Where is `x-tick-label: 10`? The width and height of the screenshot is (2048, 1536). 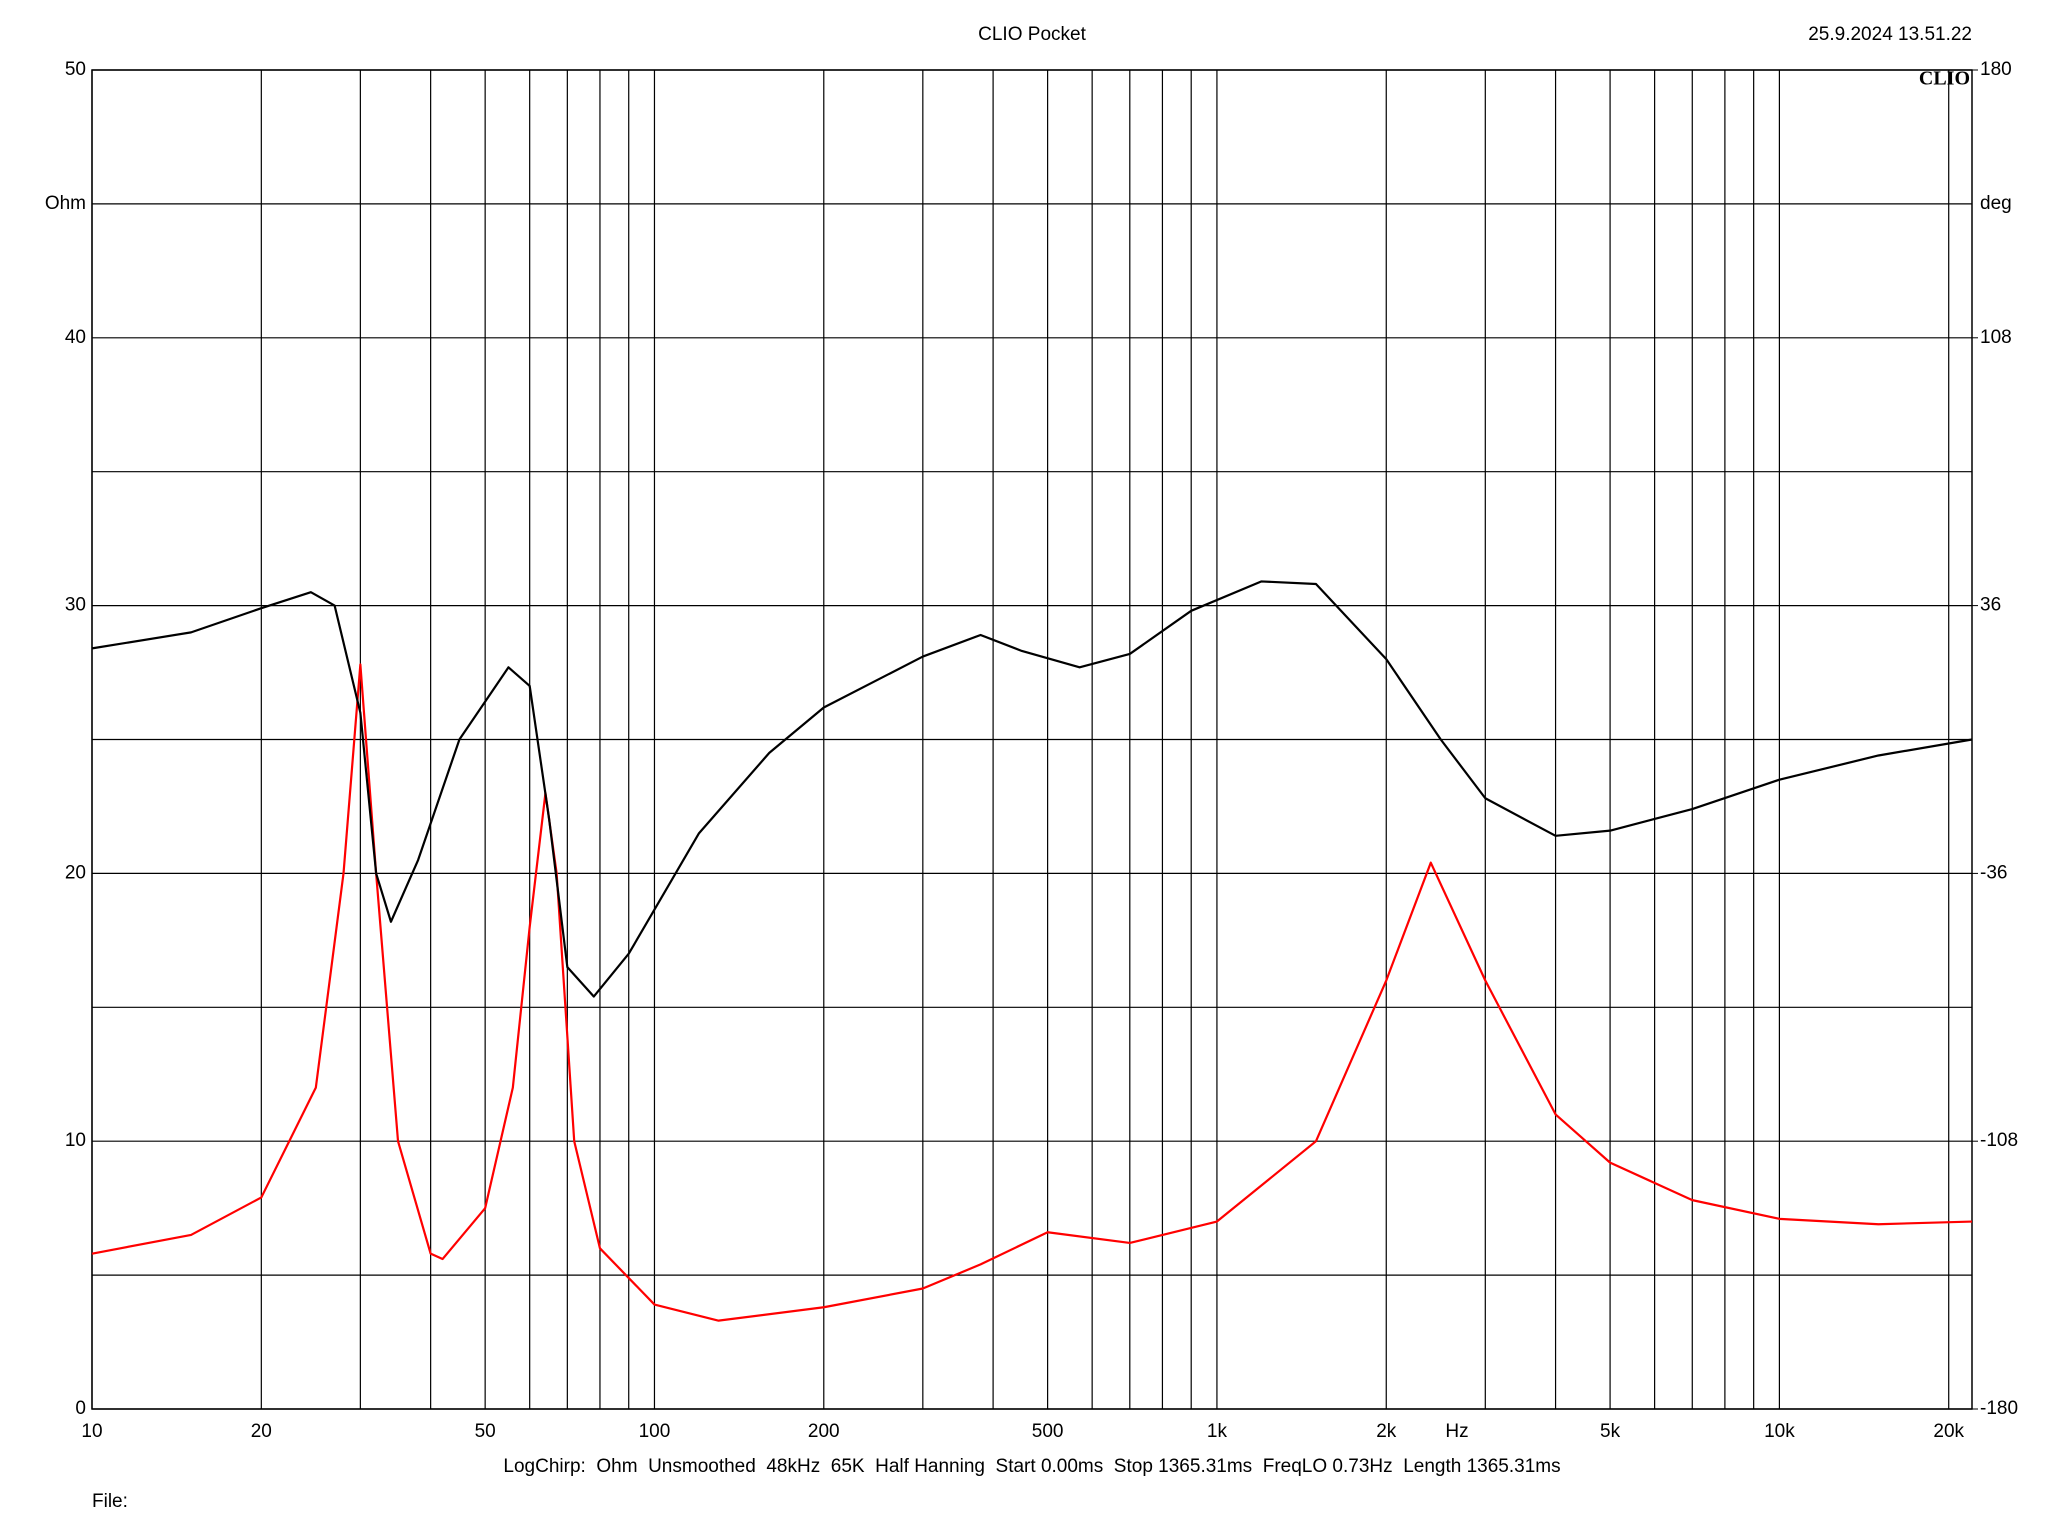 x-tick-label: 10 is located at coordinates (91, 1431).